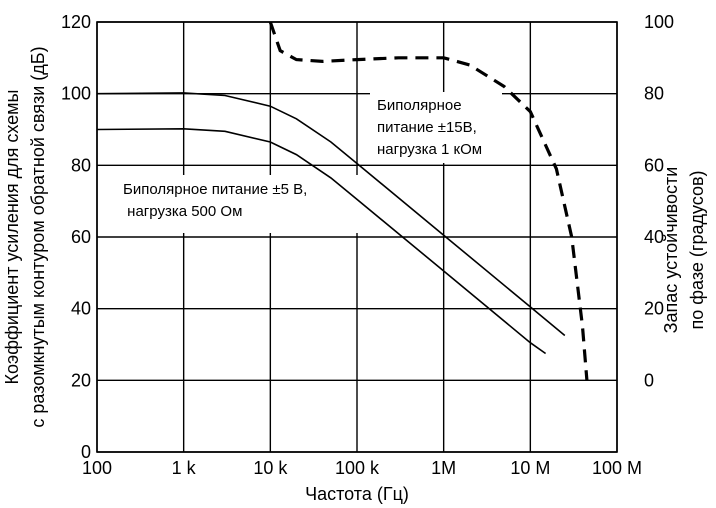 The width and height of the screenshot is (716, 508). What do you see at coordinates (649, 380) in the screenshot?
I see `y2-tick-label-0: 0` at bounding box center [649, 380].